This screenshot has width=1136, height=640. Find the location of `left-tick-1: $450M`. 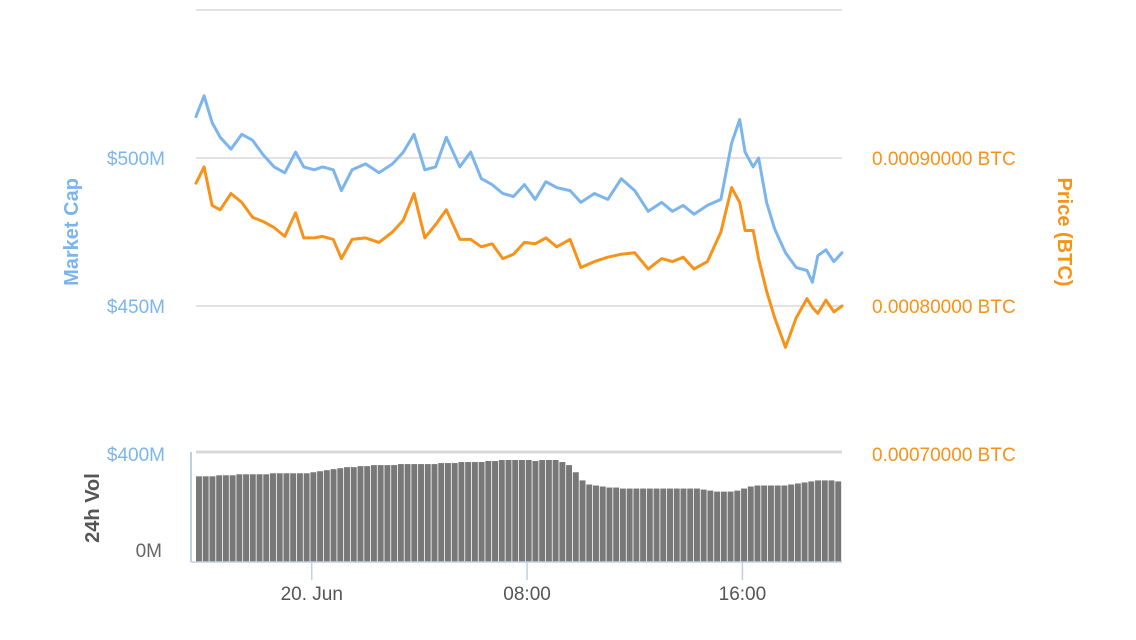

left-tick-1: $450M is located at coordinates (136, 307).